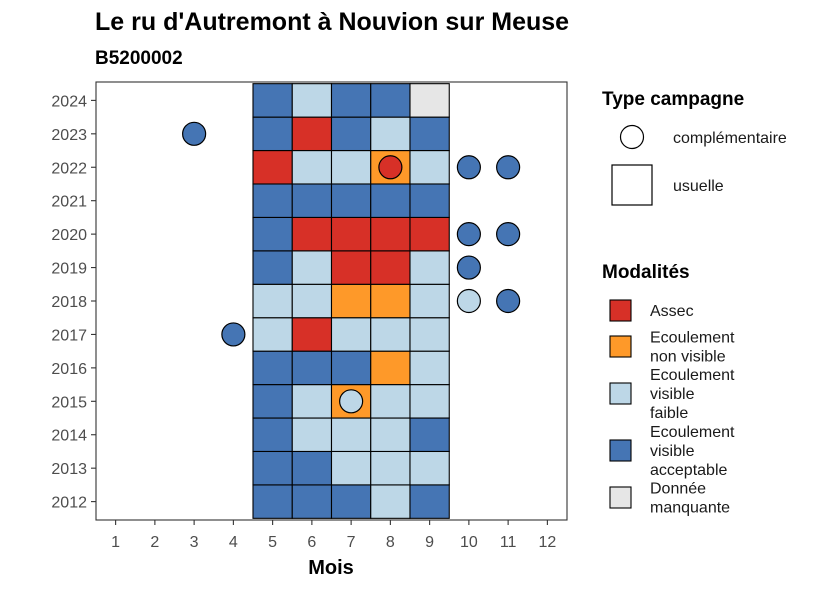  I want to click on x-tick-label: 8, so click(390, 542).